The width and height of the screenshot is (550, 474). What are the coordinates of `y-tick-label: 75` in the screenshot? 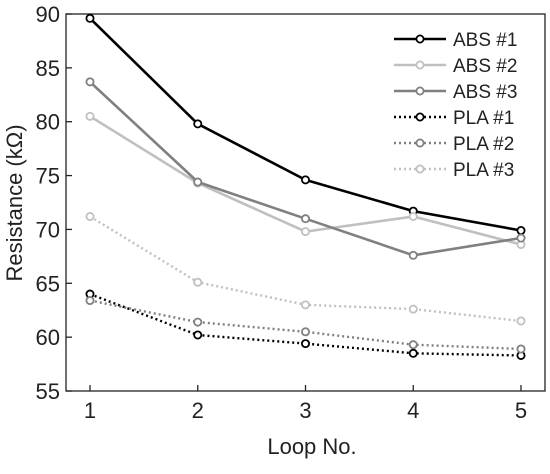 It's located at (48, 176).